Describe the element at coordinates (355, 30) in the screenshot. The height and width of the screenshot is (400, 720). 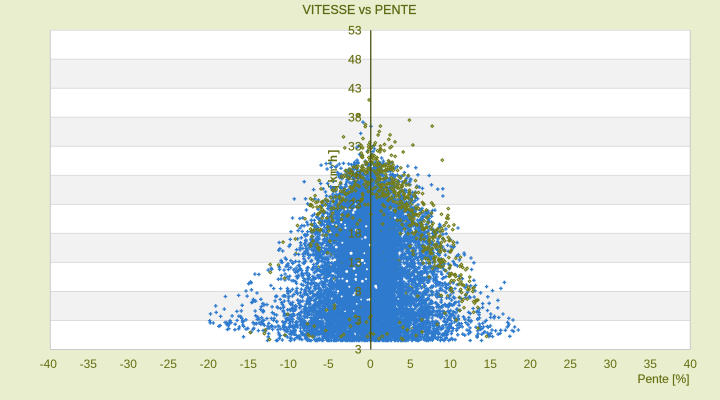
I see `svg-text: 53` at that location.